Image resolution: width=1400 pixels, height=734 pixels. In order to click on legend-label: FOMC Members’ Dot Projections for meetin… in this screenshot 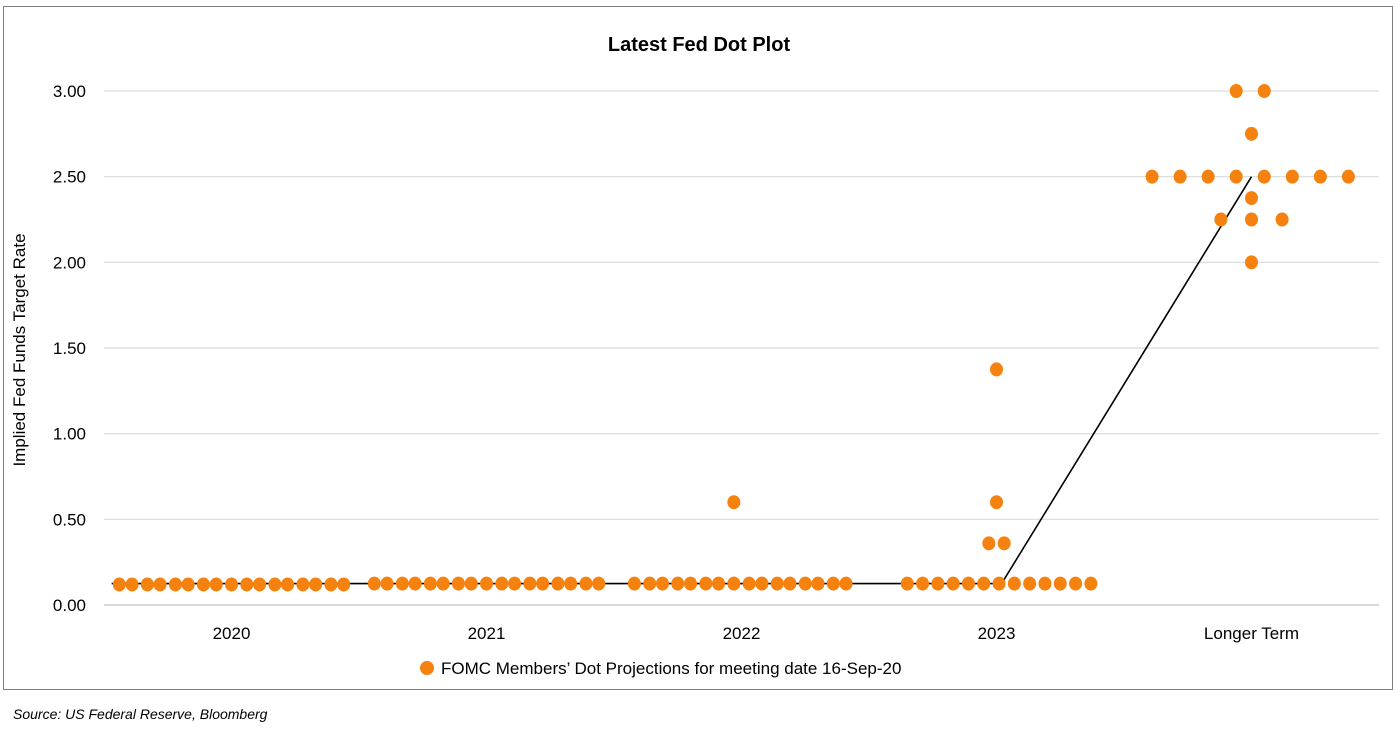, I will do `click(671, 668)`.